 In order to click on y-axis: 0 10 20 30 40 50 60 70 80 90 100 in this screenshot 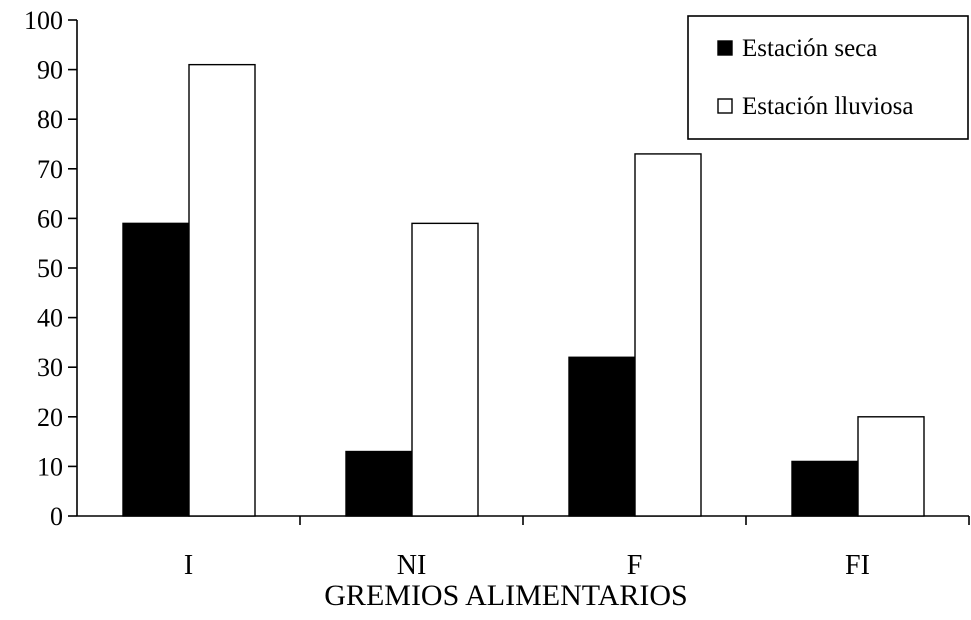, I will do `click(51, 268)`.